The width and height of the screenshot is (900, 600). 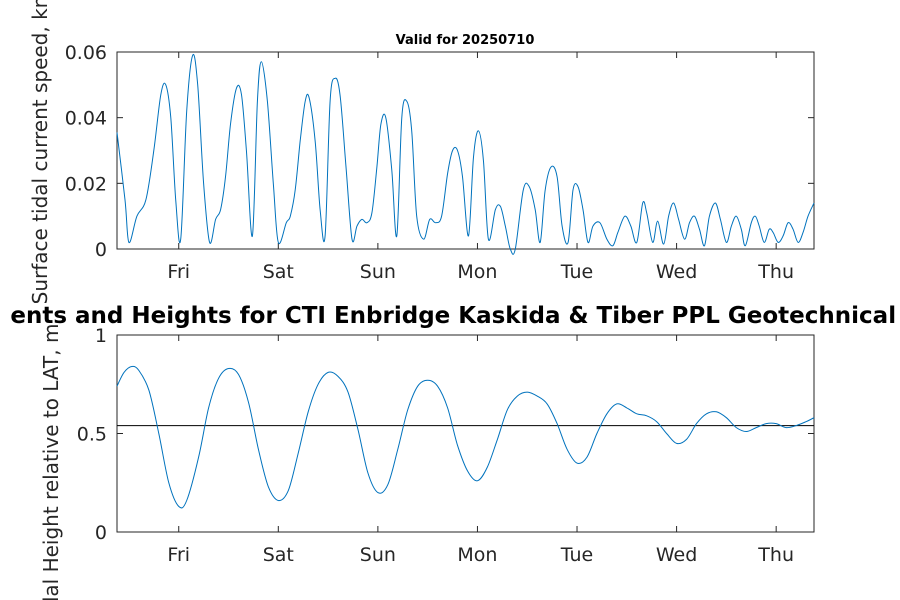 I want to click on tidal-height-xtick-label: Thu, so click(x=775, y=555).